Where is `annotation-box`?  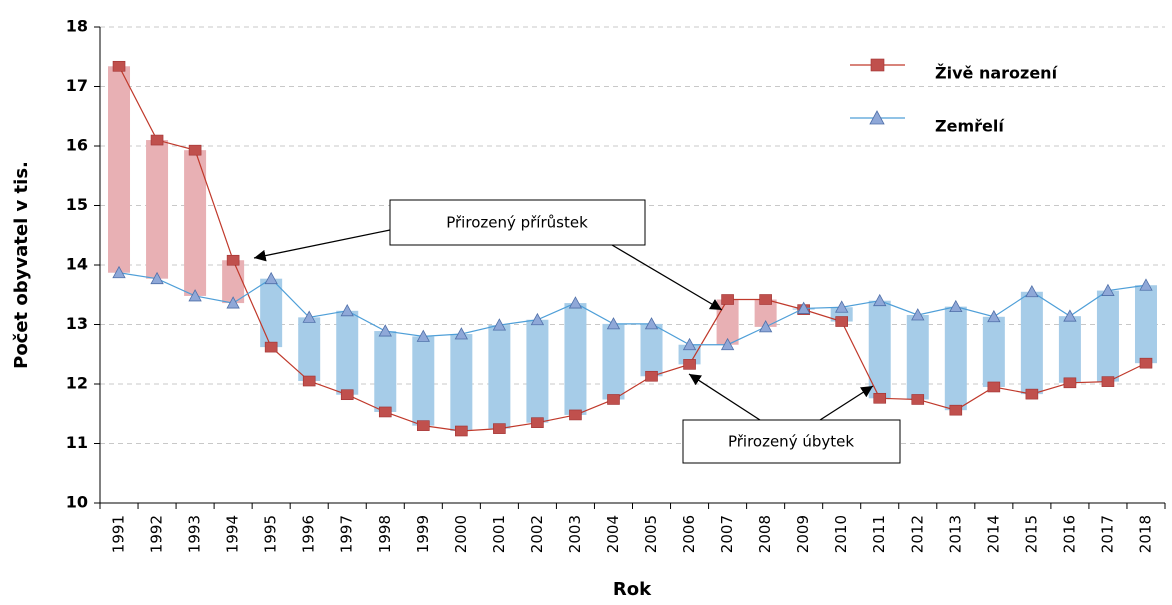 annotation-box is located at coordinates (517, 222).